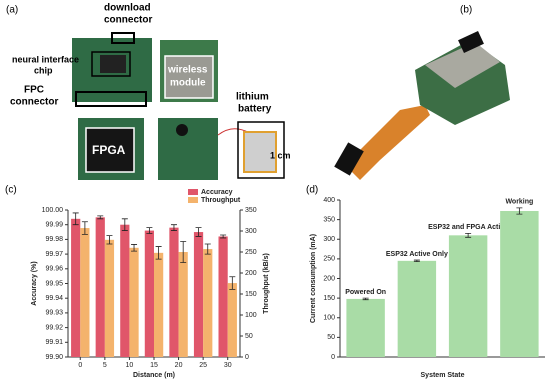 The image size is (550, 384). What do you see at coordinates (349, 159) in the screenshot?
I see `connector` at bounding box center [349, 159].